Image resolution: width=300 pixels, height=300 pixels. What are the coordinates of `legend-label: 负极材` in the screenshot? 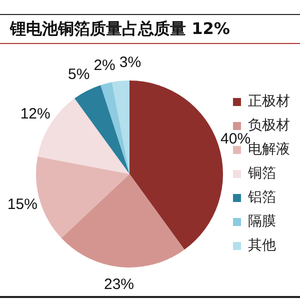 It's located at (269, 126).